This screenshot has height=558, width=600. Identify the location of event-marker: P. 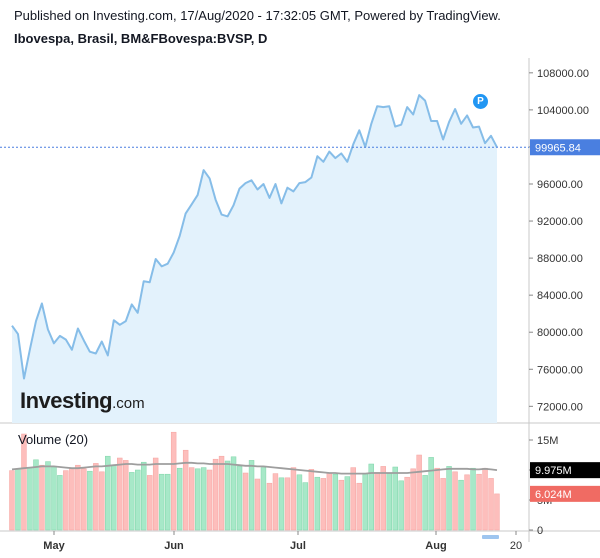
(480, 101).